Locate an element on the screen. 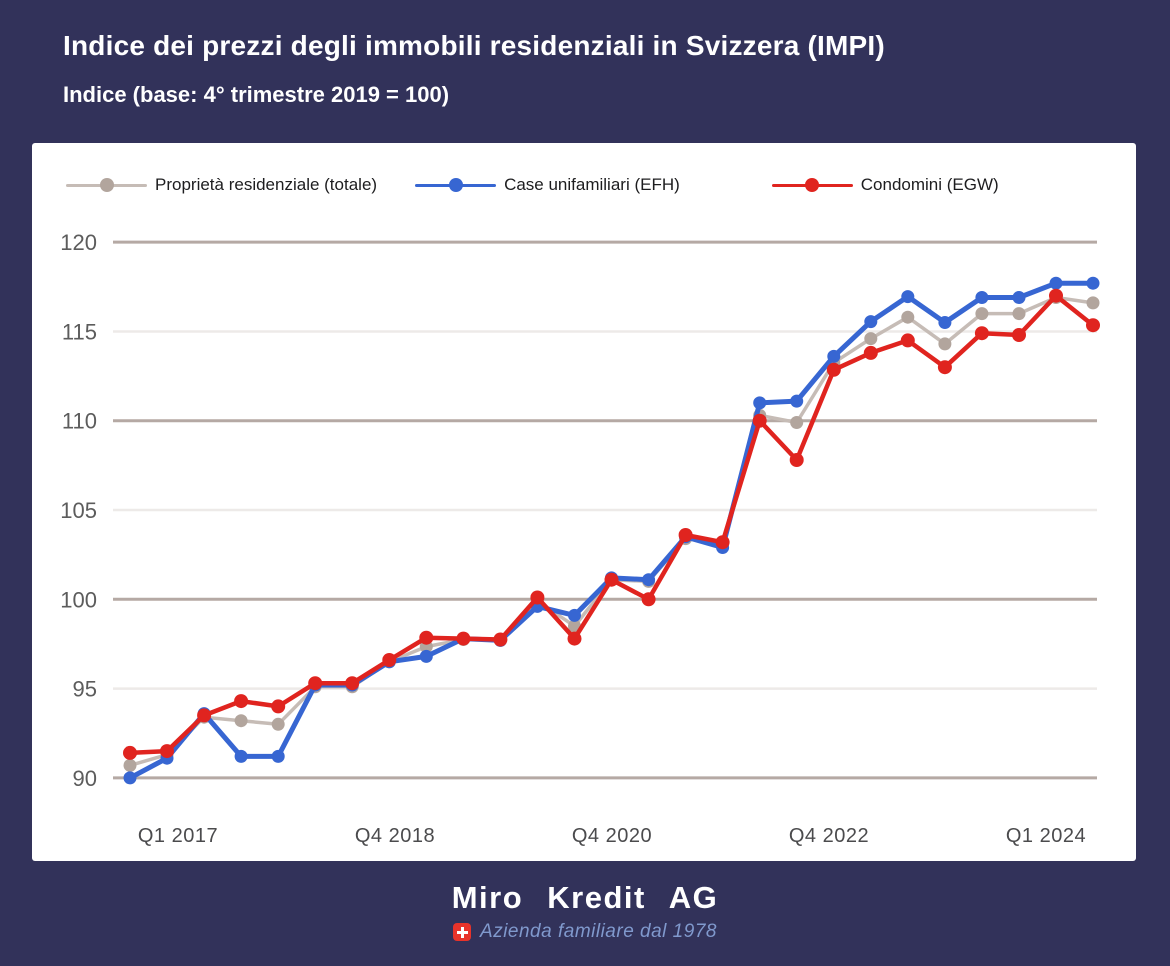 The height and width of the screenshot is (966, 1170). y-tick-label-100: 100 is located at coordinates (78, 599).